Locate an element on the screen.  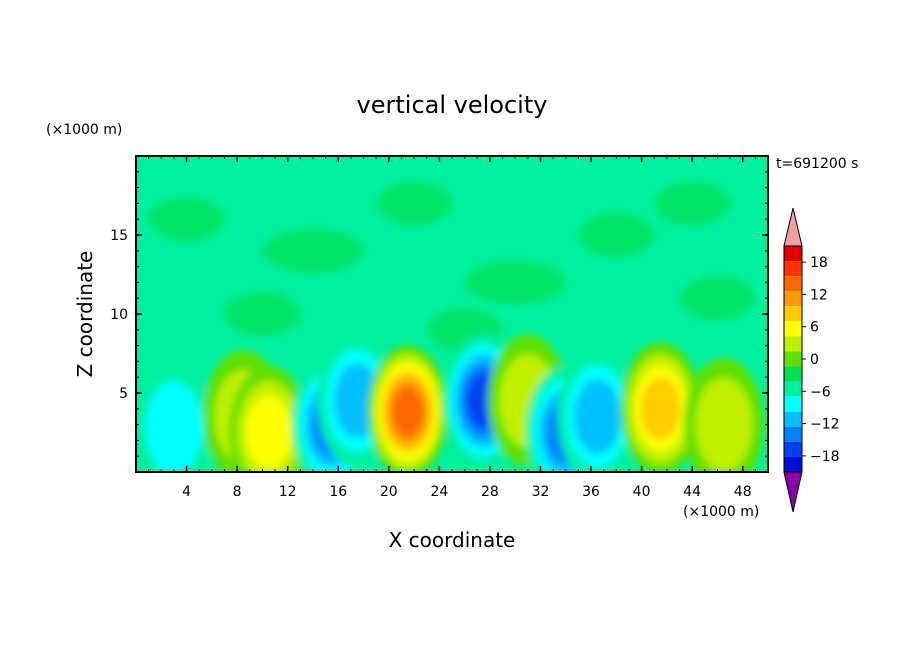
time-label: t=691200 s is located at coordinates (817, 164).